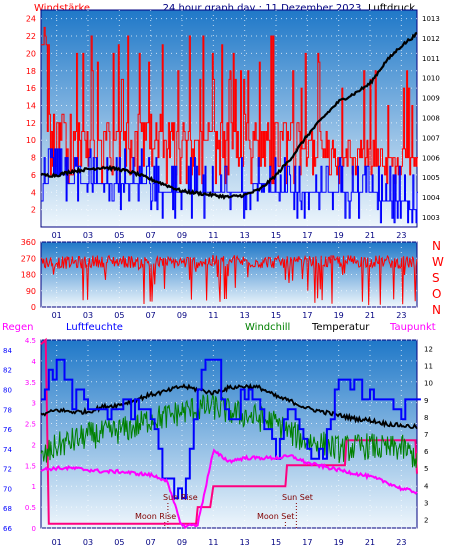  I want to click on direction-y-tick: 180, so click(28, 275).